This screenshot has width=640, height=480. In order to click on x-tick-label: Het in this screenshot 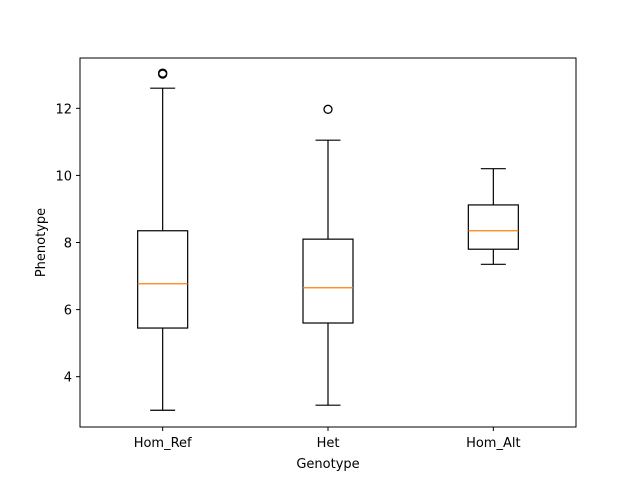, I will do `click(328, 443)`.